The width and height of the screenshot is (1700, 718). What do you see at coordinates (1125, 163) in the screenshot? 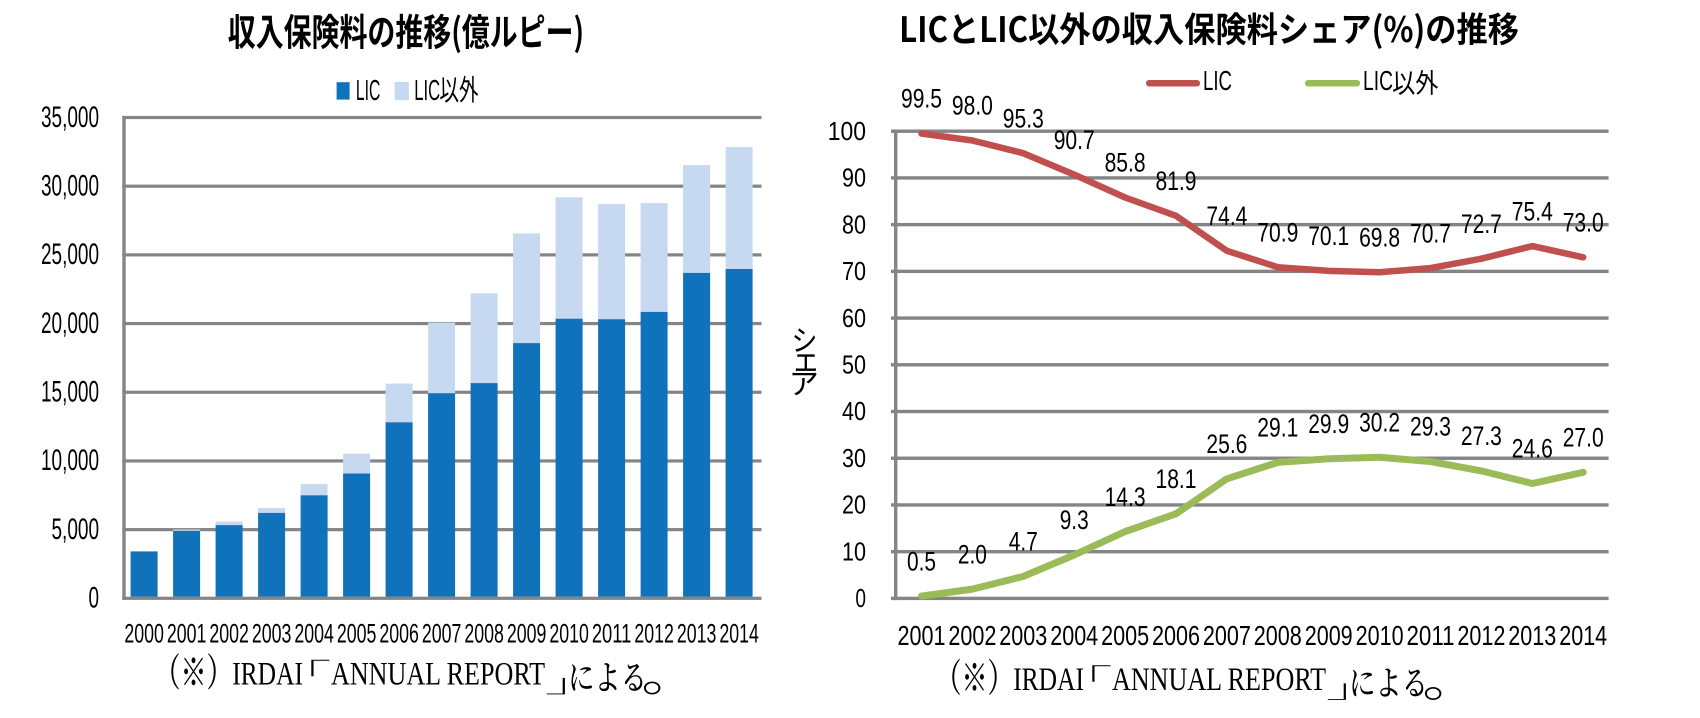
I see `svg-text: 85.8` at bounding box center [1125, 163].